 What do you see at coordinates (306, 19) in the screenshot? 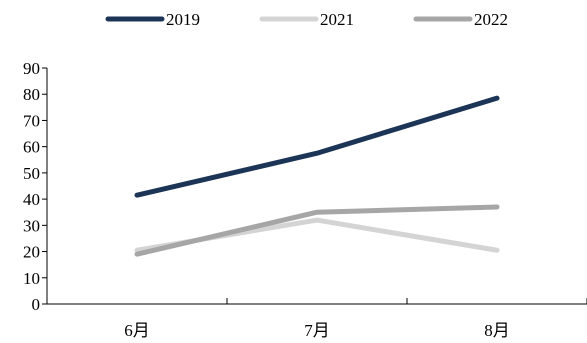
I see `legend: 2019 2021 2022` at bounding box center [306, 19].